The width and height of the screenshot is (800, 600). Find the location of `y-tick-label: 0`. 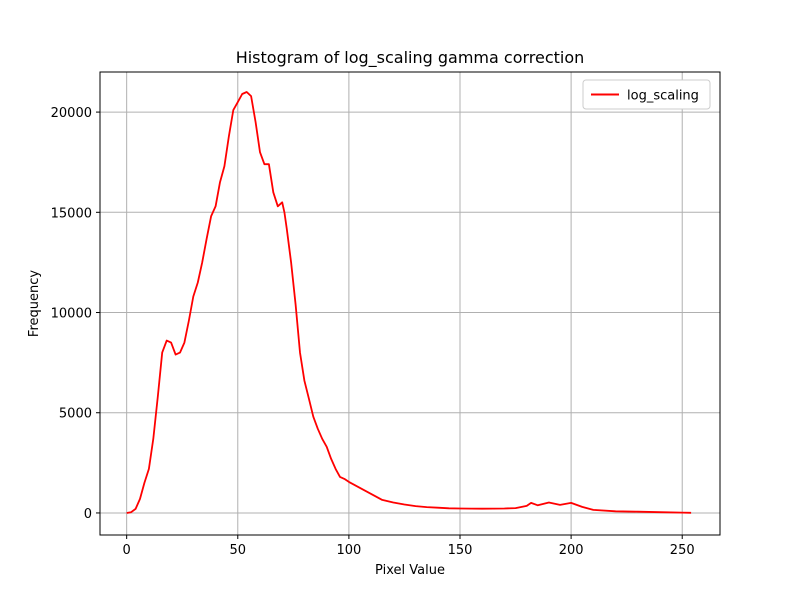

y-tick-label: 0 is located at coordinates (88, 514).